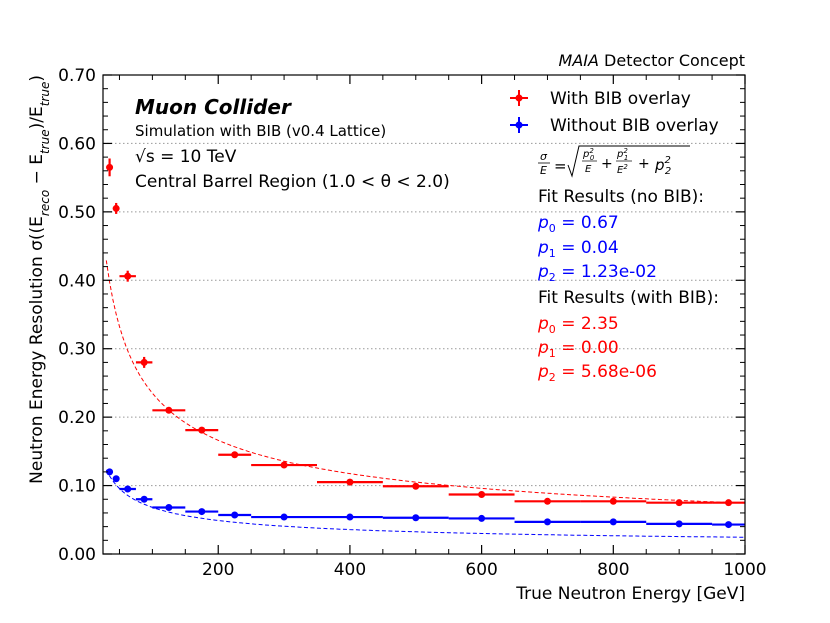 The height and width of the screenshot is (623, 830). I want to click on fit-formula: σ E = p2 0 E + p2 1 E2 + p2 2, so click(614, 161).